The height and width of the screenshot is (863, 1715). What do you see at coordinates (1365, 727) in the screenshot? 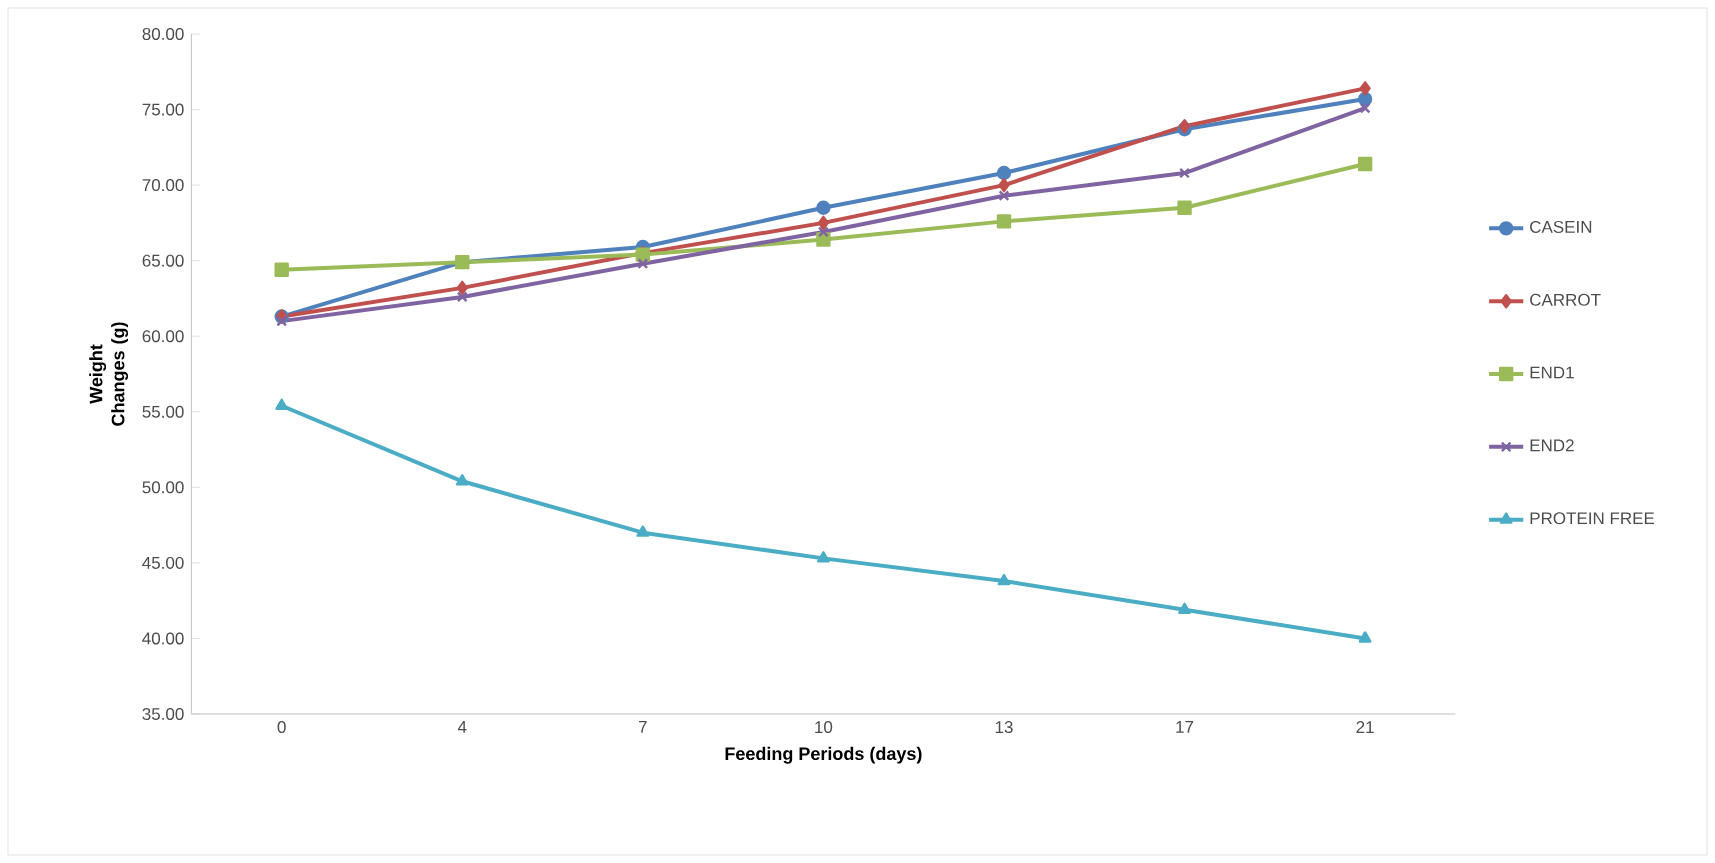
I see `x-tick-label: 21` at bounding box center [1365, 727].